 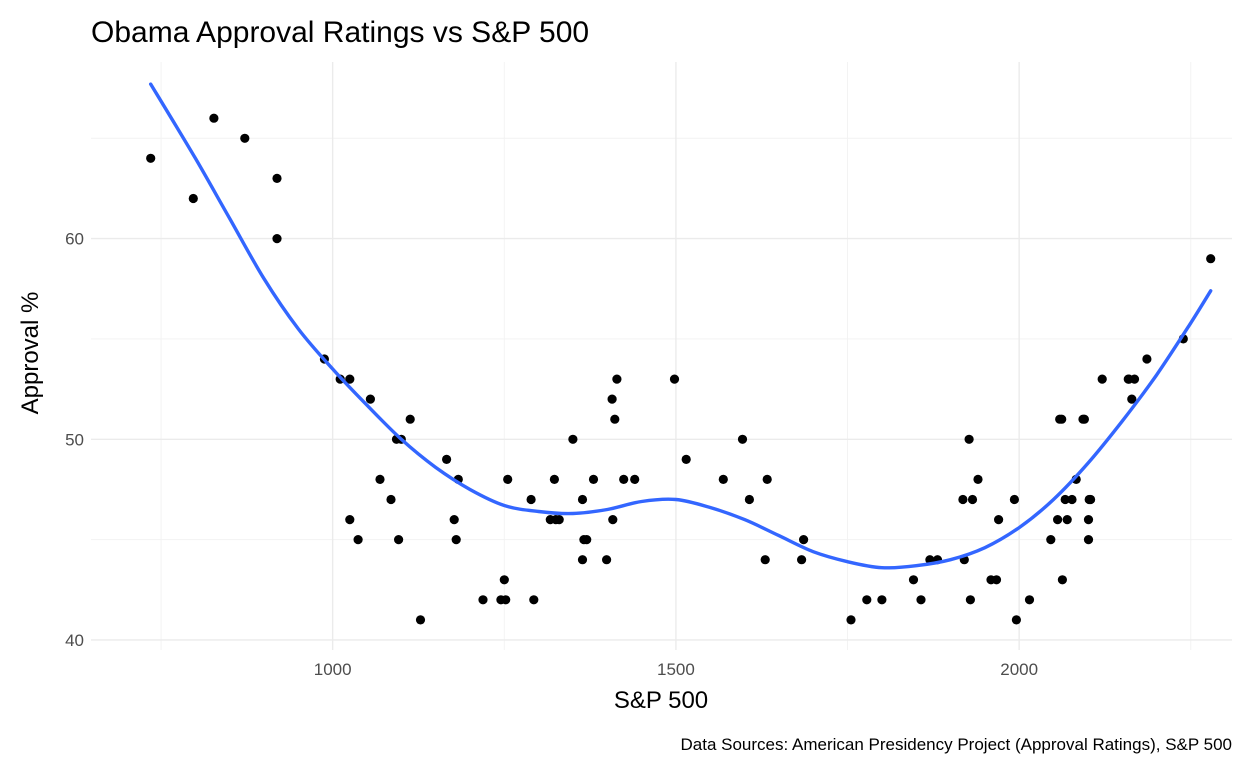 I want to click on y-tick-label-0: 40, so click(x=74, y=640).